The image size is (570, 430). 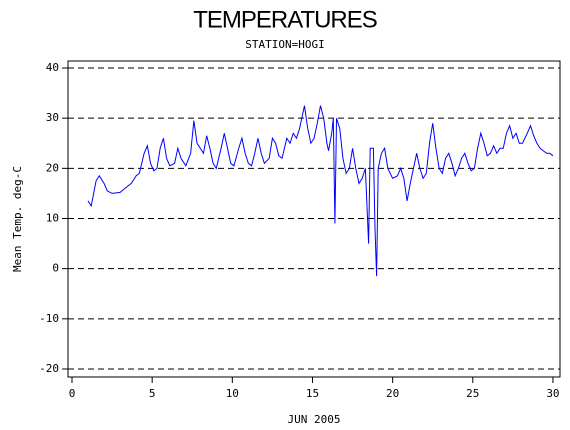 What do you see at coordinates (392, 393) in the screenshot?
I see `x-tick-label: 20` at bounding box center [392, 393].